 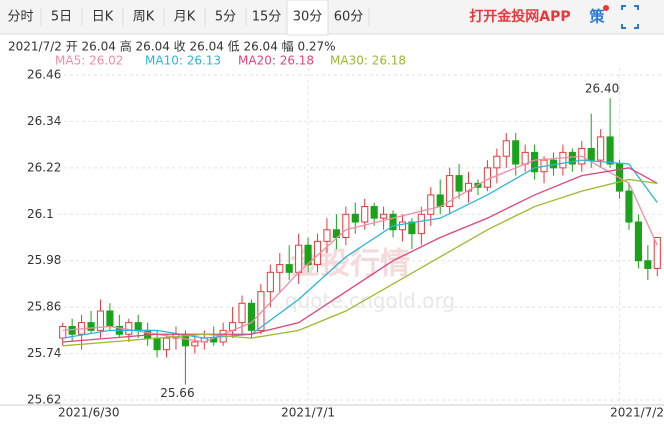 I want to click on tab: 月K, so click(x=185, y=17).